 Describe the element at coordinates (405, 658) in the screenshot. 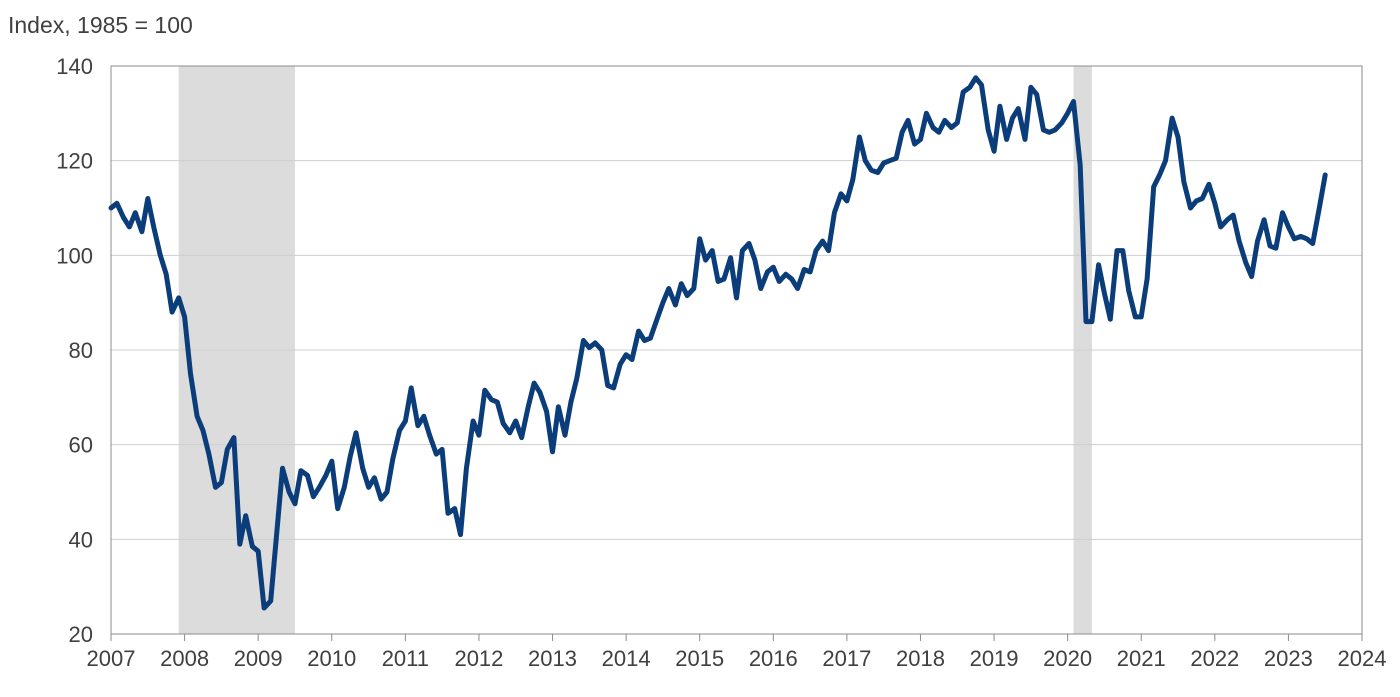

I see `x-tick-label-2011: 2011` at that location.